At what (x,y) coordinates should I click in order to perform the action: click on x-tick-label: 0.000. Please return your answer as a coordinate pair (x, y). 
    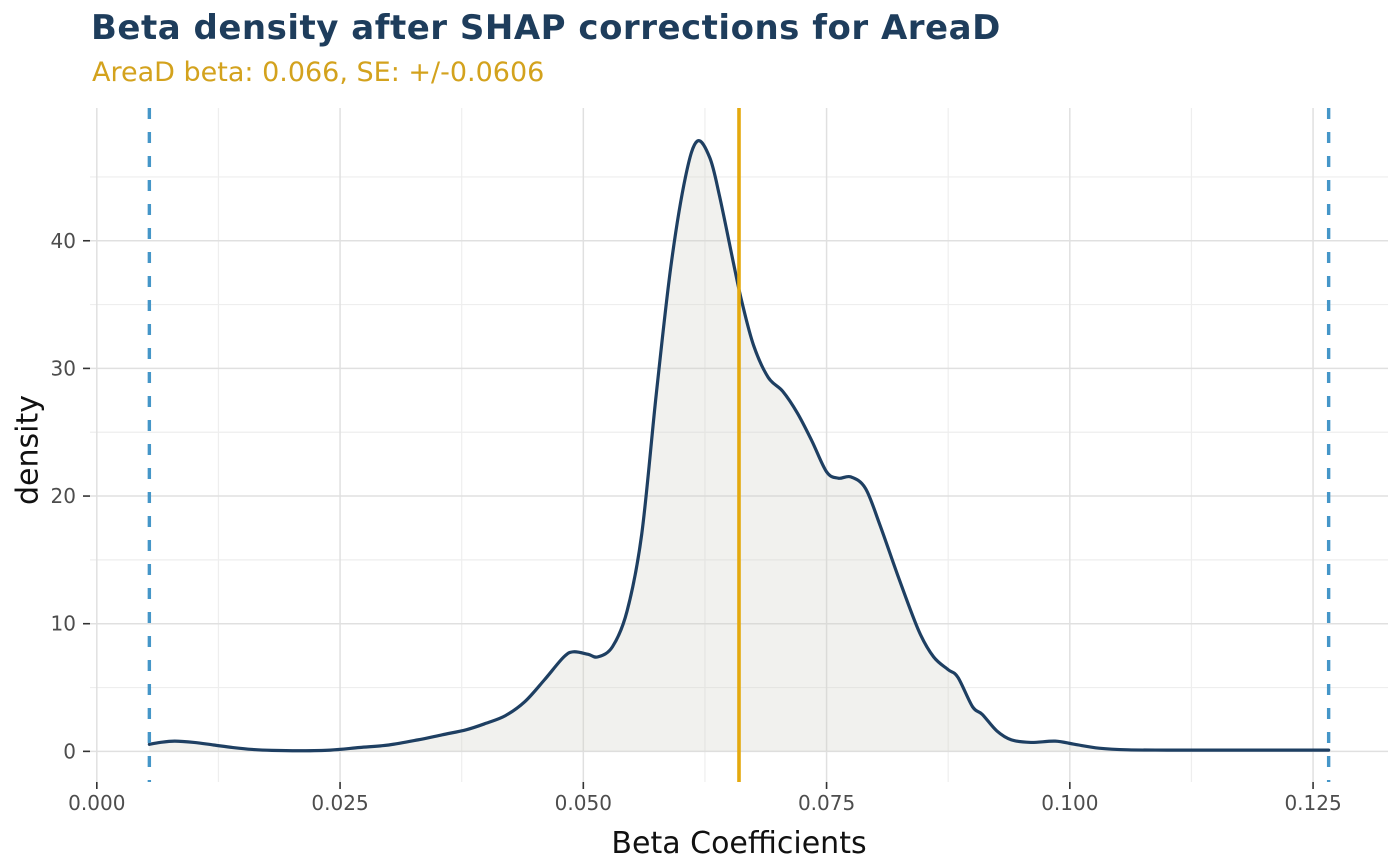
    Looking at the image, I should click on (96, 803).